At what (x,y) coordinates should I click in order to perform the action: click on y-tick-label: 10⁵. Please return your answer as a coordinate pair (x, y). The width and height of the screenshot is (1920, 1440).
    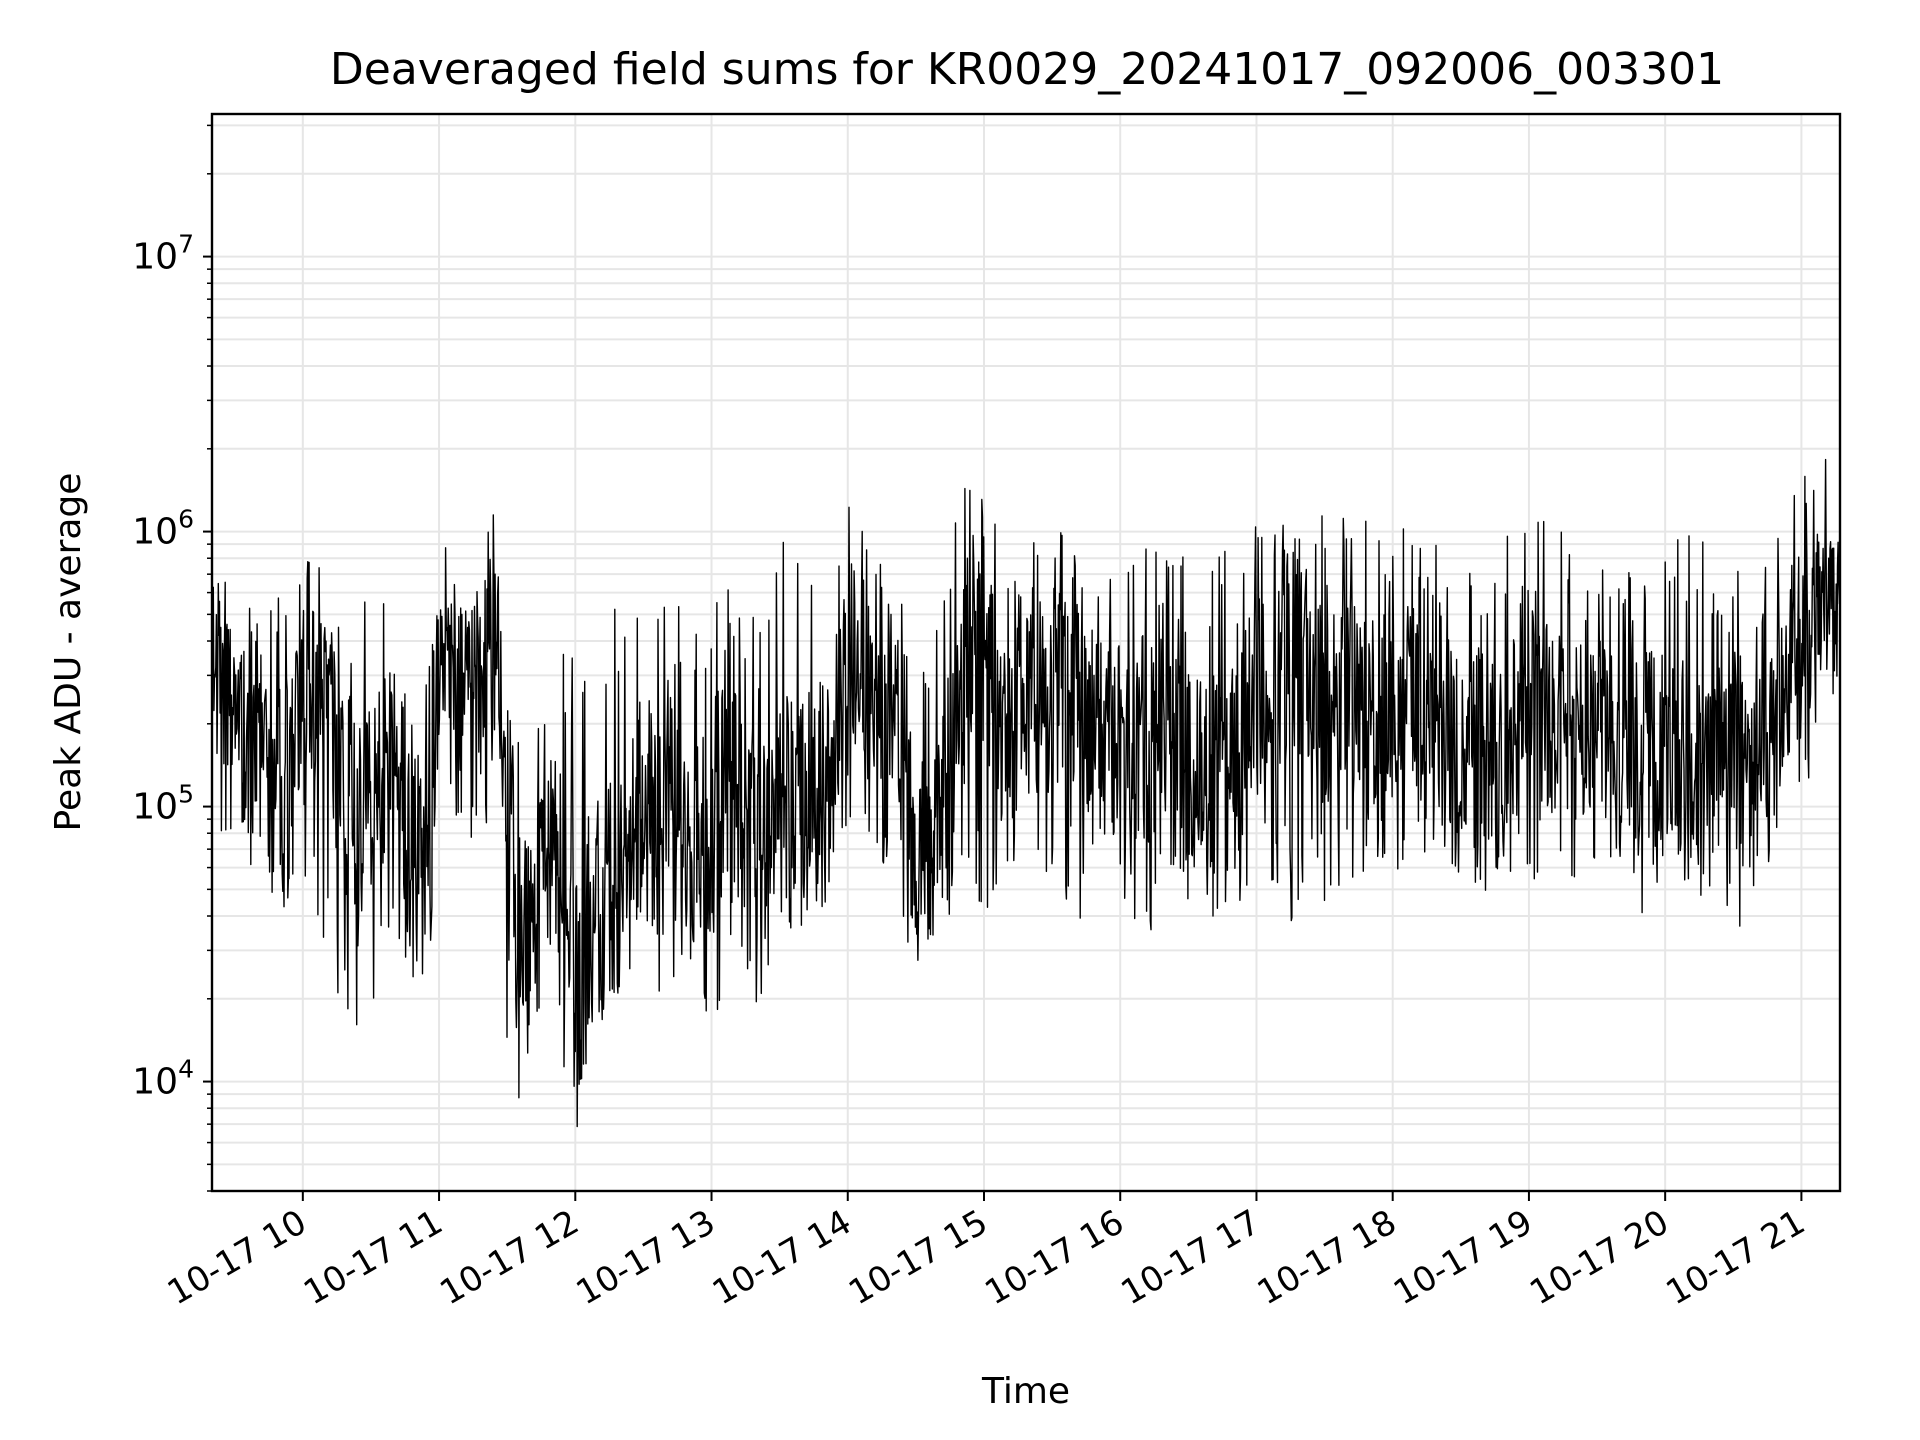
    Looking at the image, I should click on (163, 804).